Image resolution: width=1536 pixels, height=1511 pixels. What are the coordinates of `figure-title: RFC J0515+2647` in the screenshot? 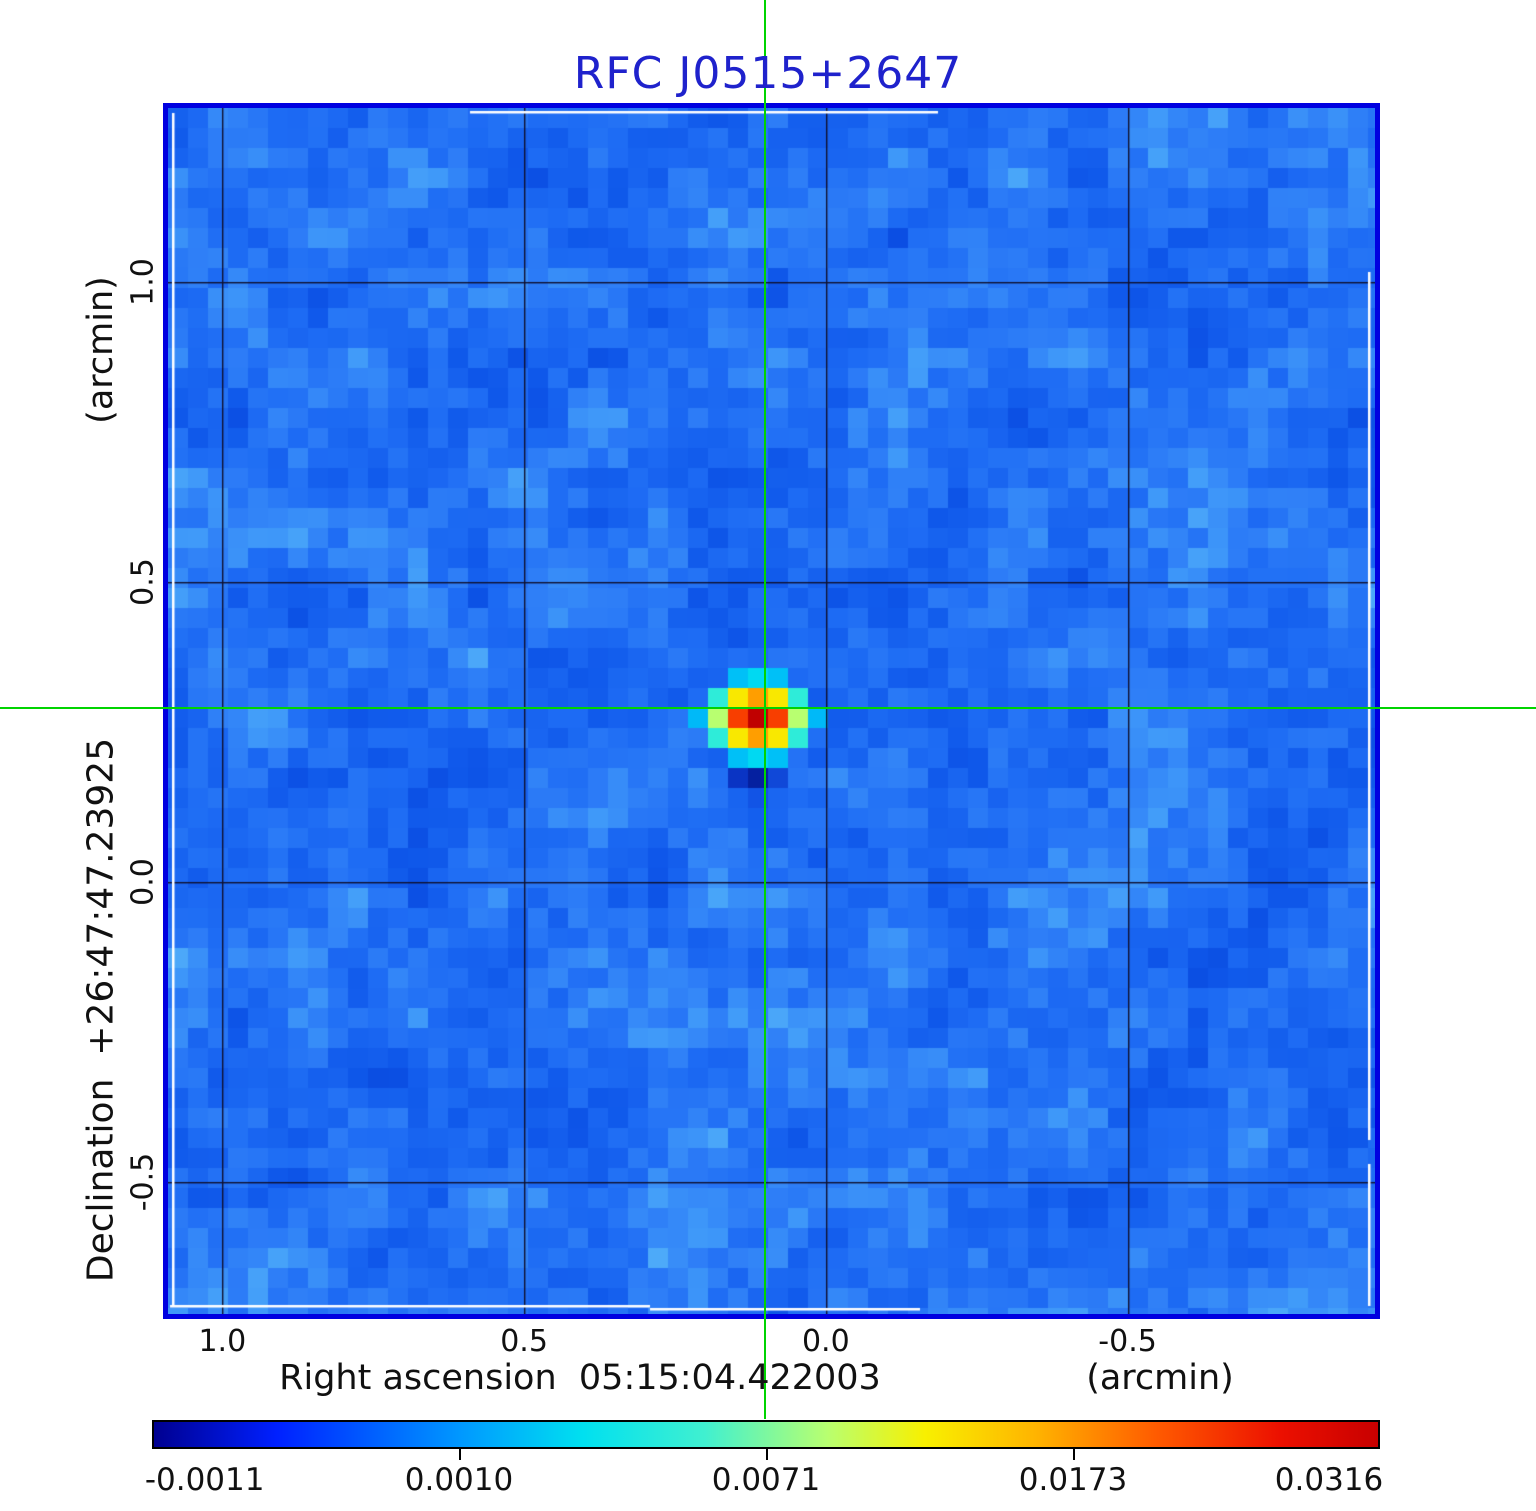 It's located at (768, 73).